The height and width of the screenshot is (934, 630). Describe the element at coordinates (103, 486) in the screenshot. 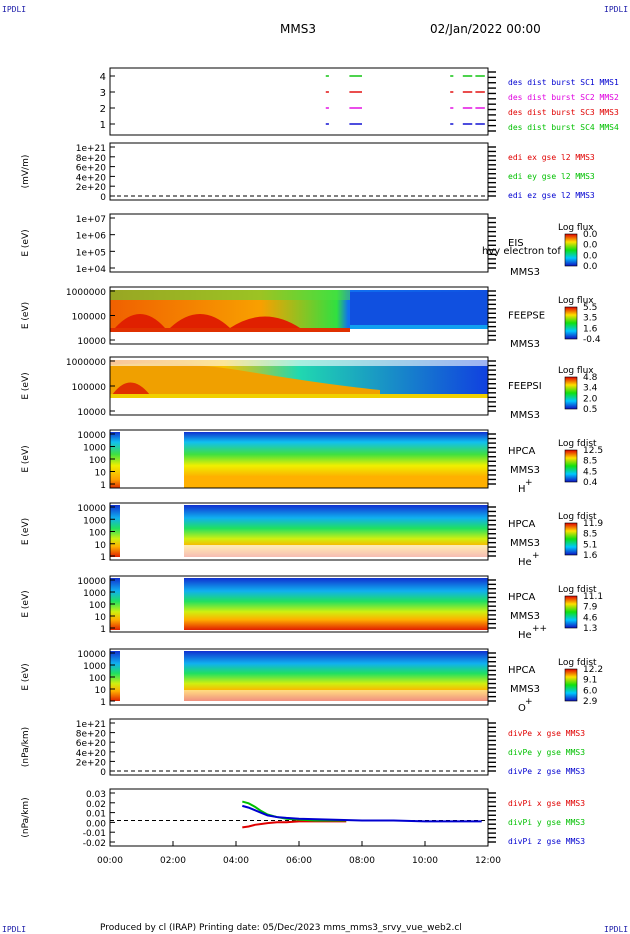

I see `hpca_h-y-tick-label: 1` at that location.